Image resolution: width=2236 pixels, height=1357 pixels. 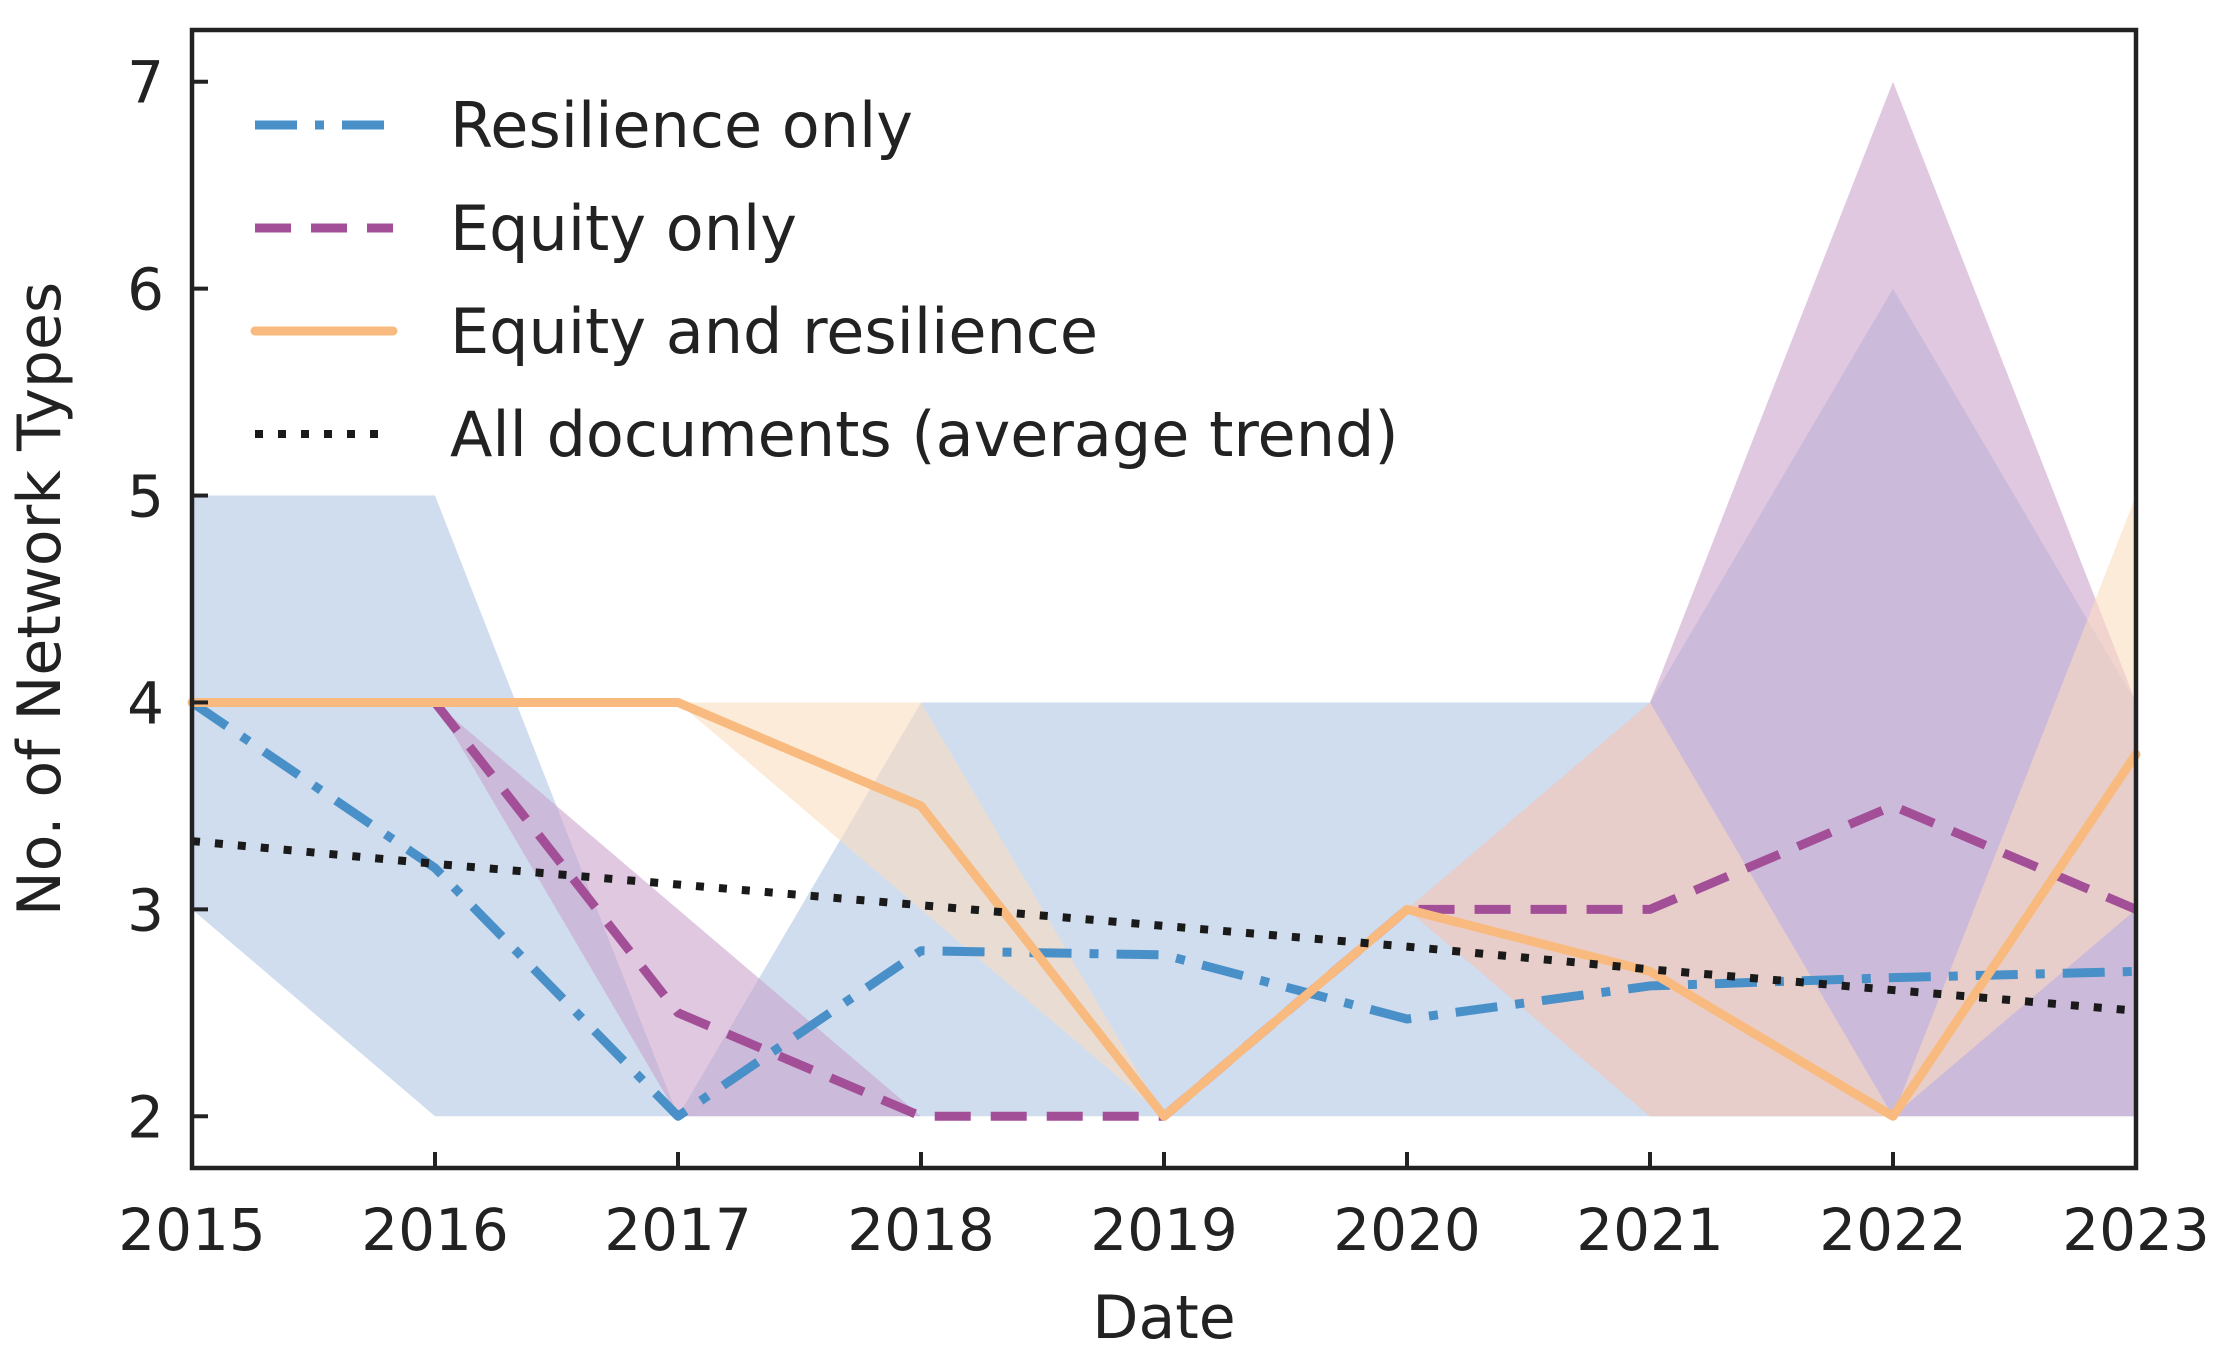 What do you see at coordinates (192, 1230) in the screenshot?
I see `x-tick-label: 2015` at bounding box center [192, 1230].